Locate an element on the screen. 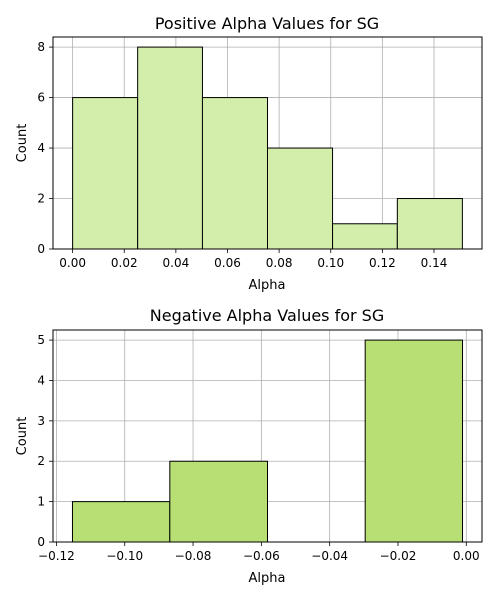 The height and width of the screenshot is (600, 500). x-tick-label: −0.12 is located at coordinates (56, 556).